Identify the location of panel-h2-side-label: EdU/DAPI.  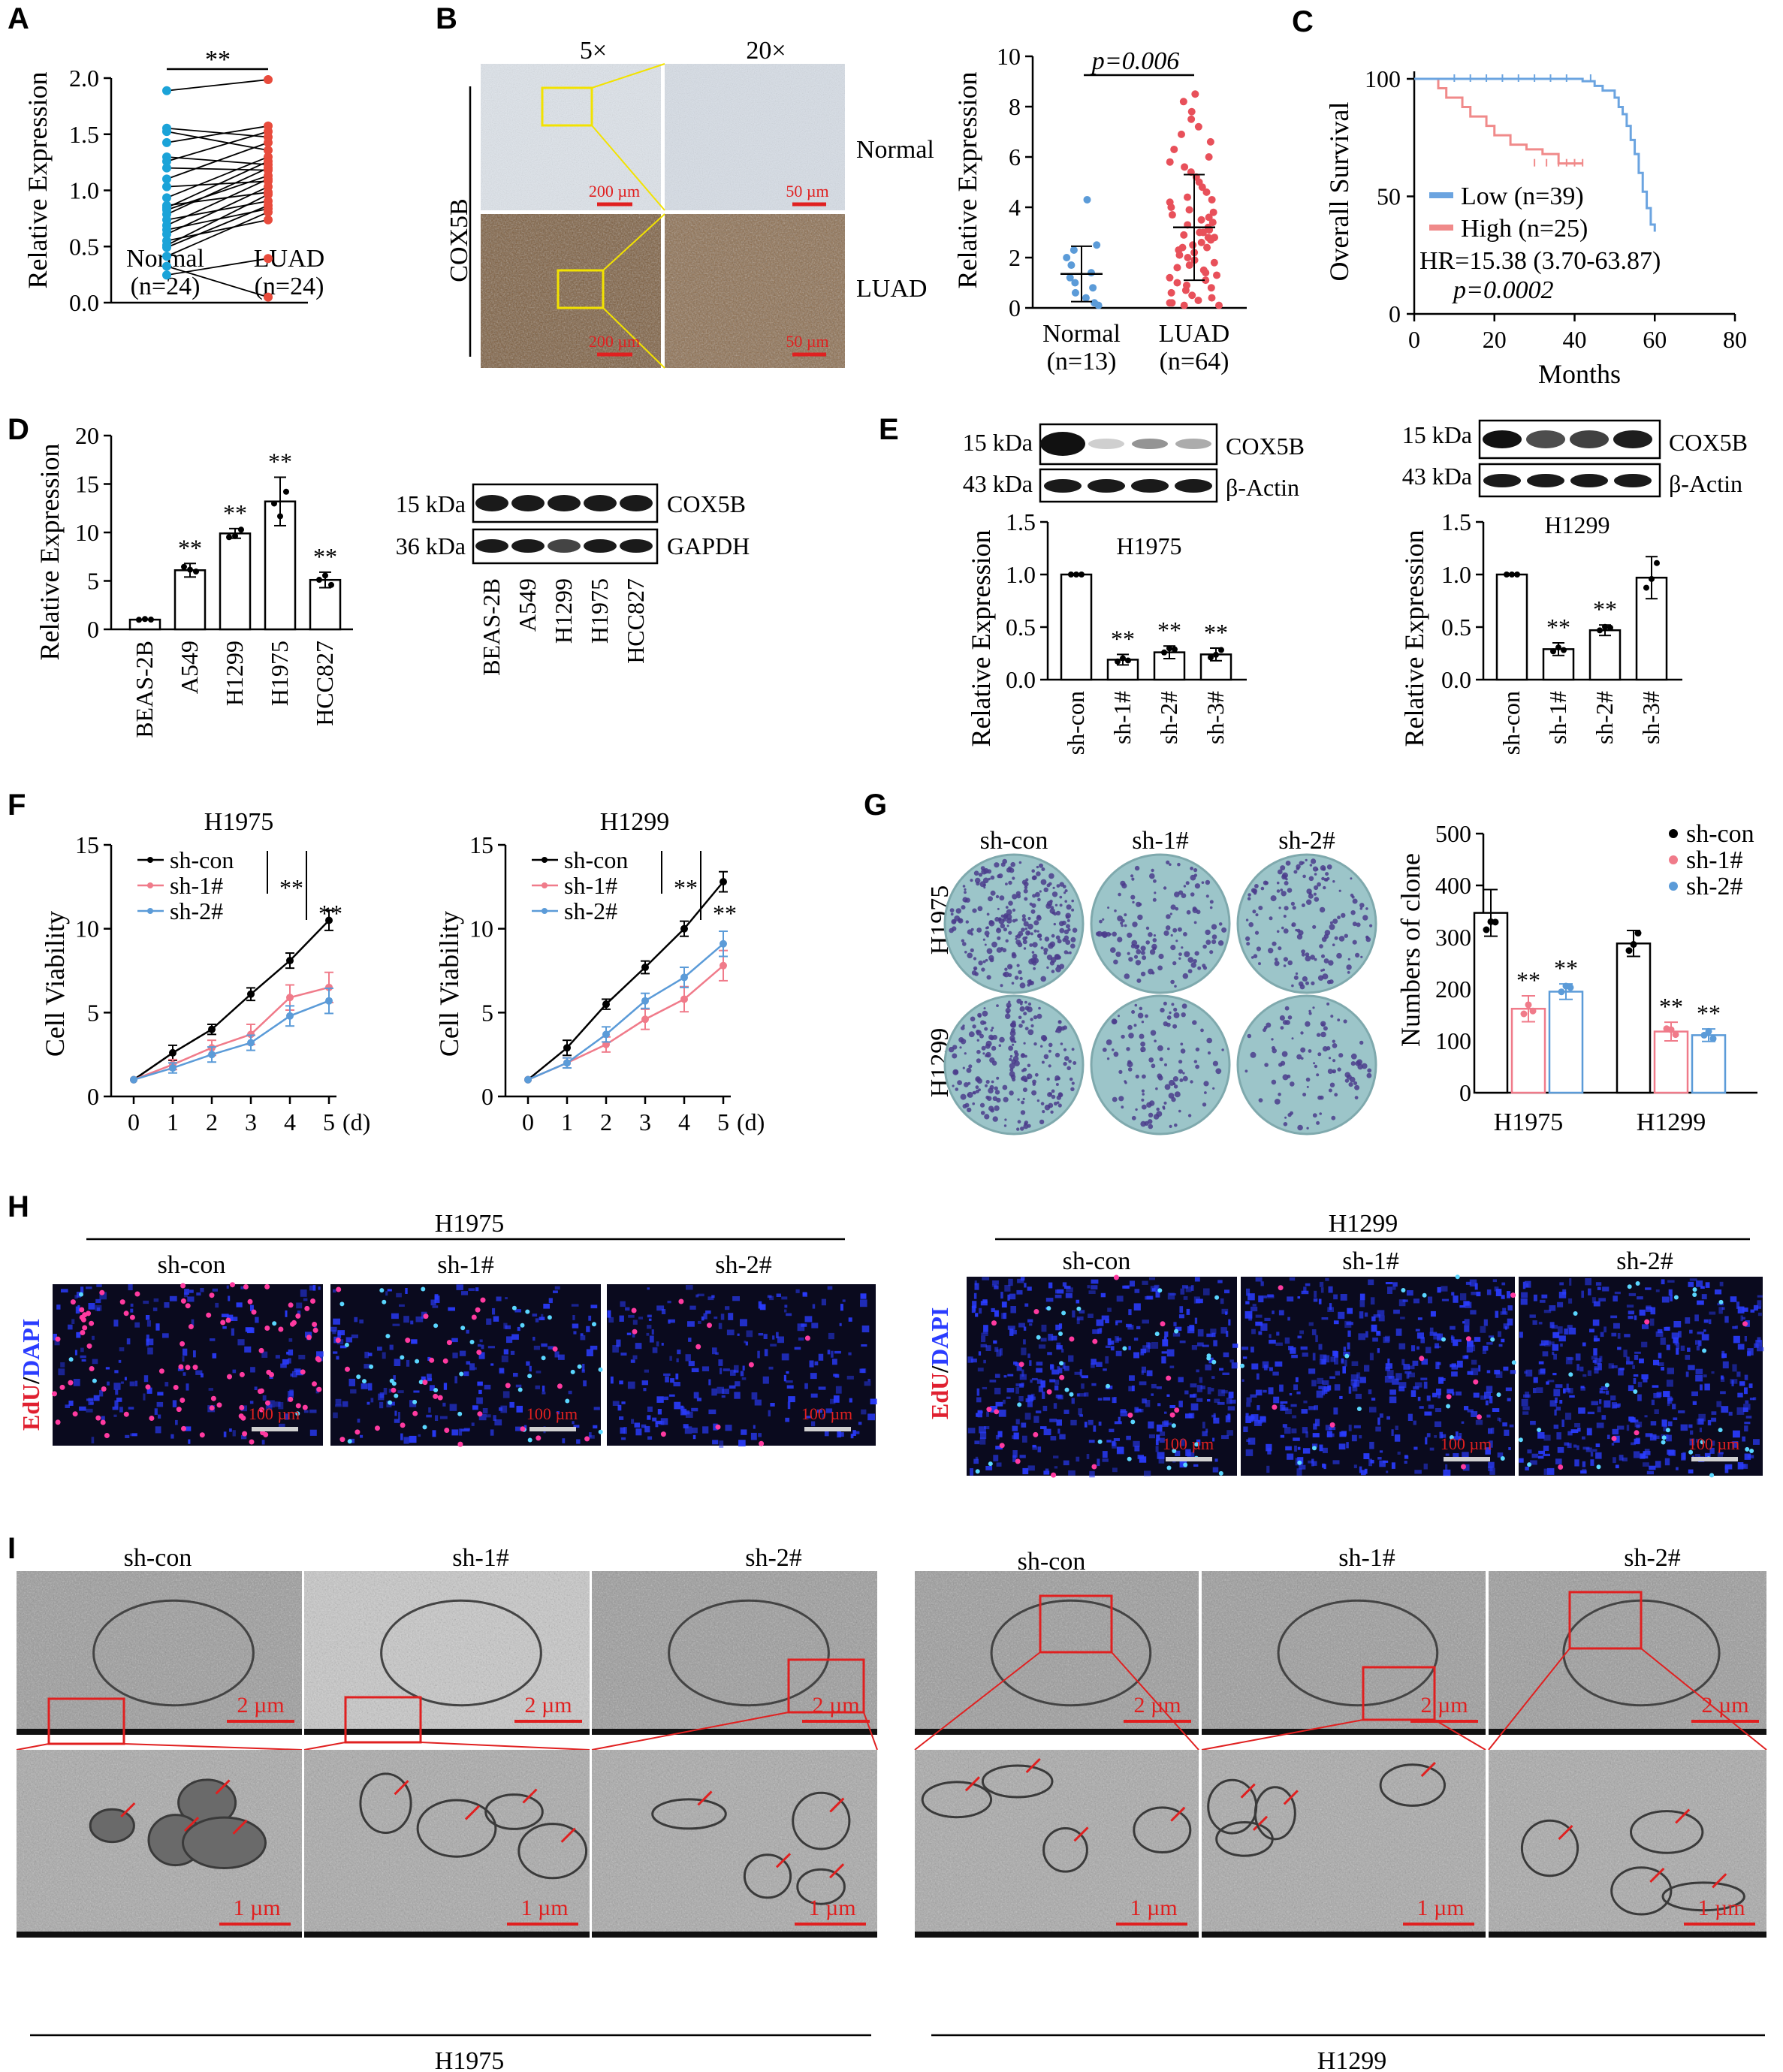
(939, 1363).